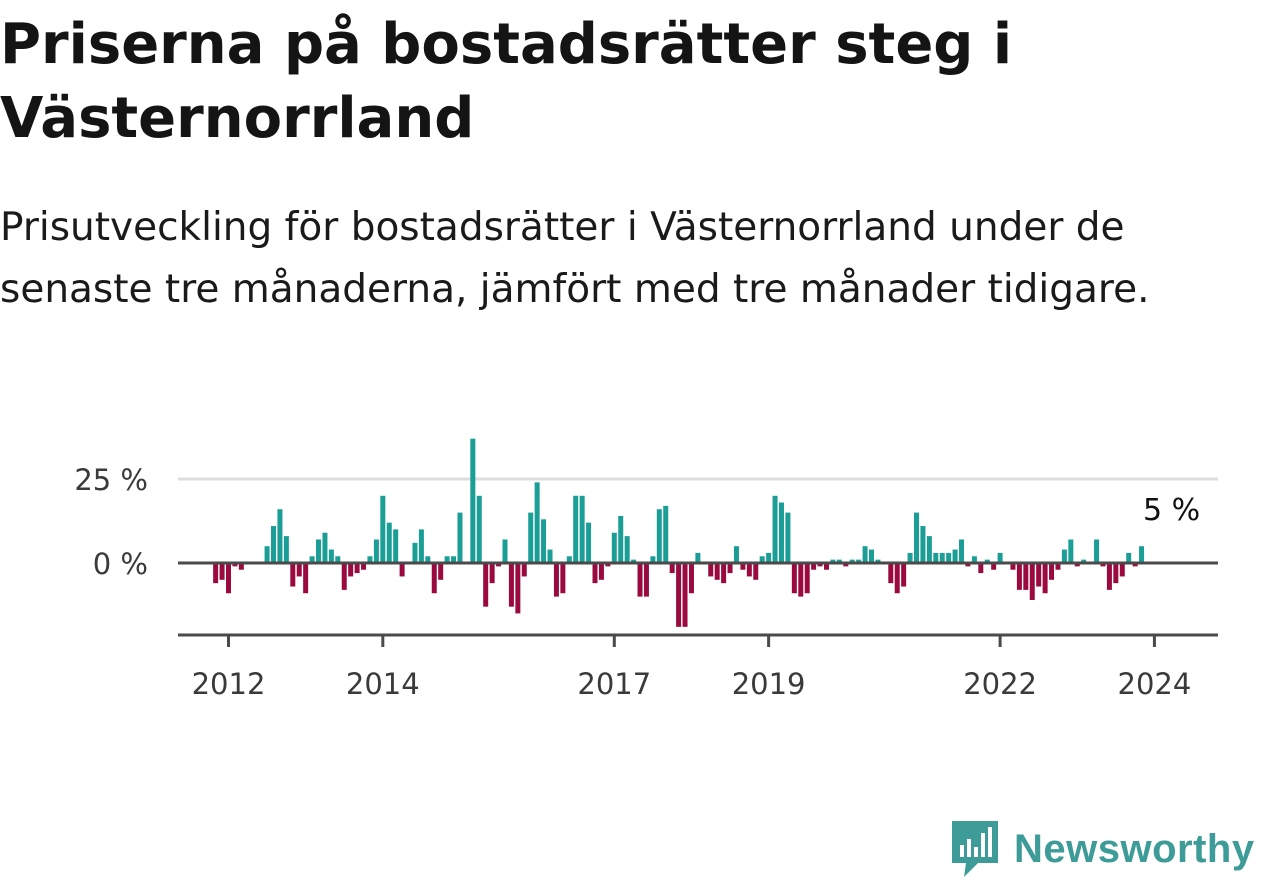  Describe the element at coordinates (229, 684) in the screenshot. I see `x-tick-label: 2012` at that location.